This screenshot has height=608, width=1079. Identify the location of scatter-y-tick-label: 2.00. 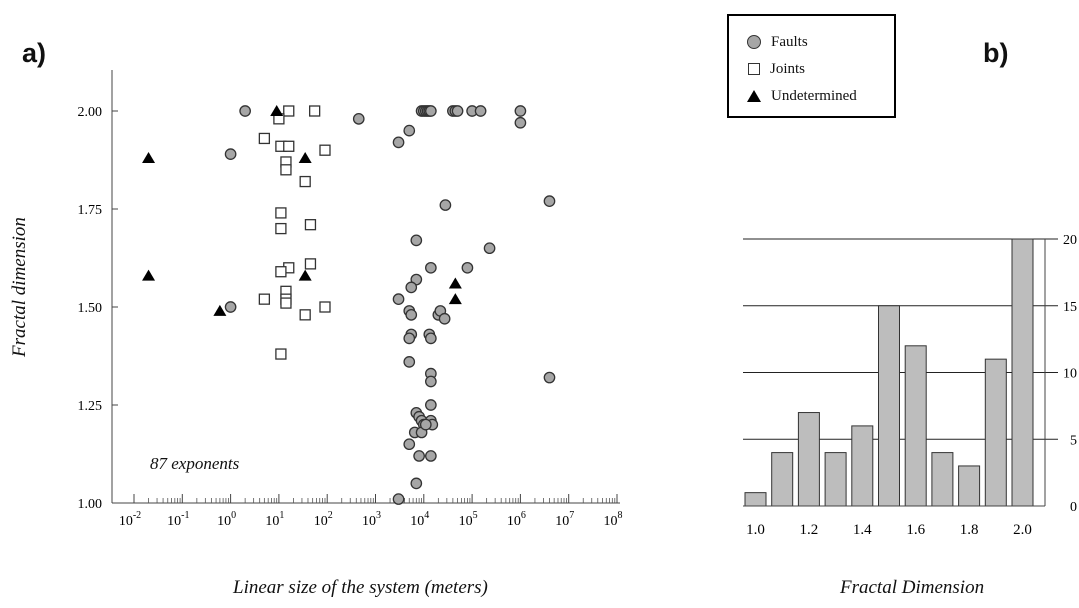
(90, 112).